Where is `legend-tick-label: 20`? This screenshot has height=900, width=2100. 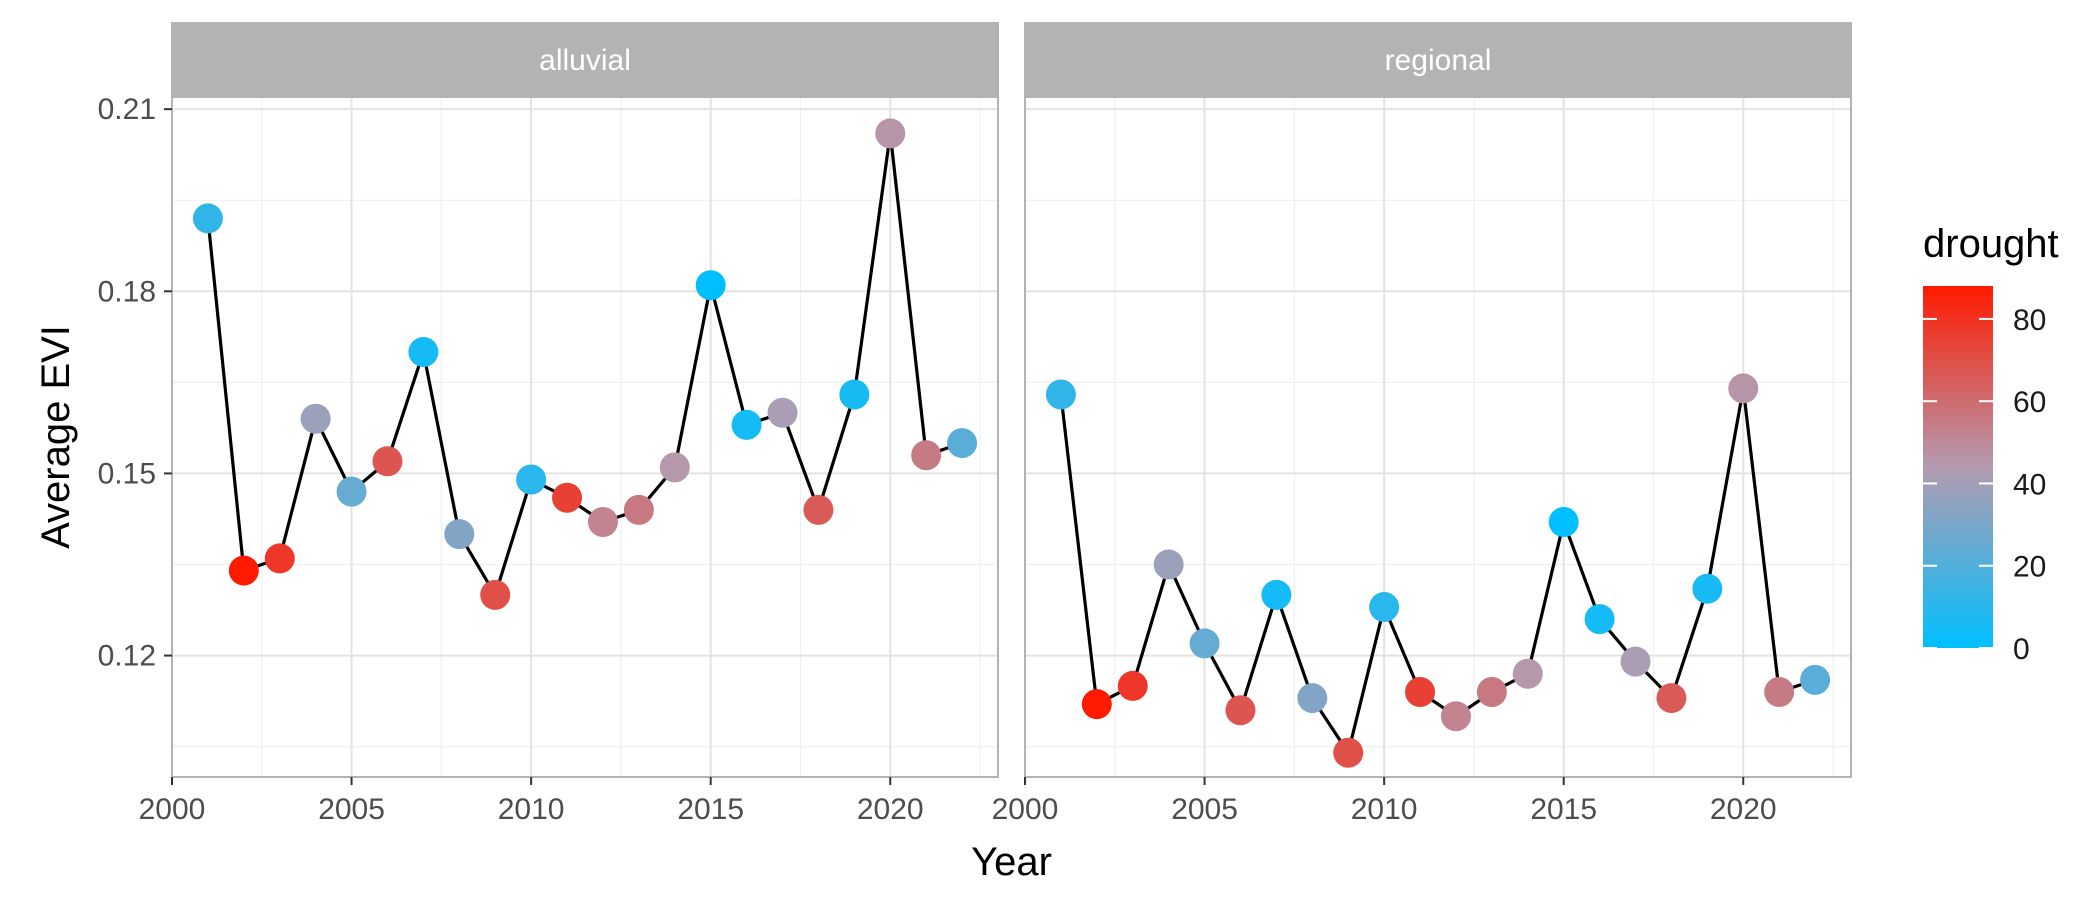
legend-tick-label: 20 is located at coordinates (2029, 567).